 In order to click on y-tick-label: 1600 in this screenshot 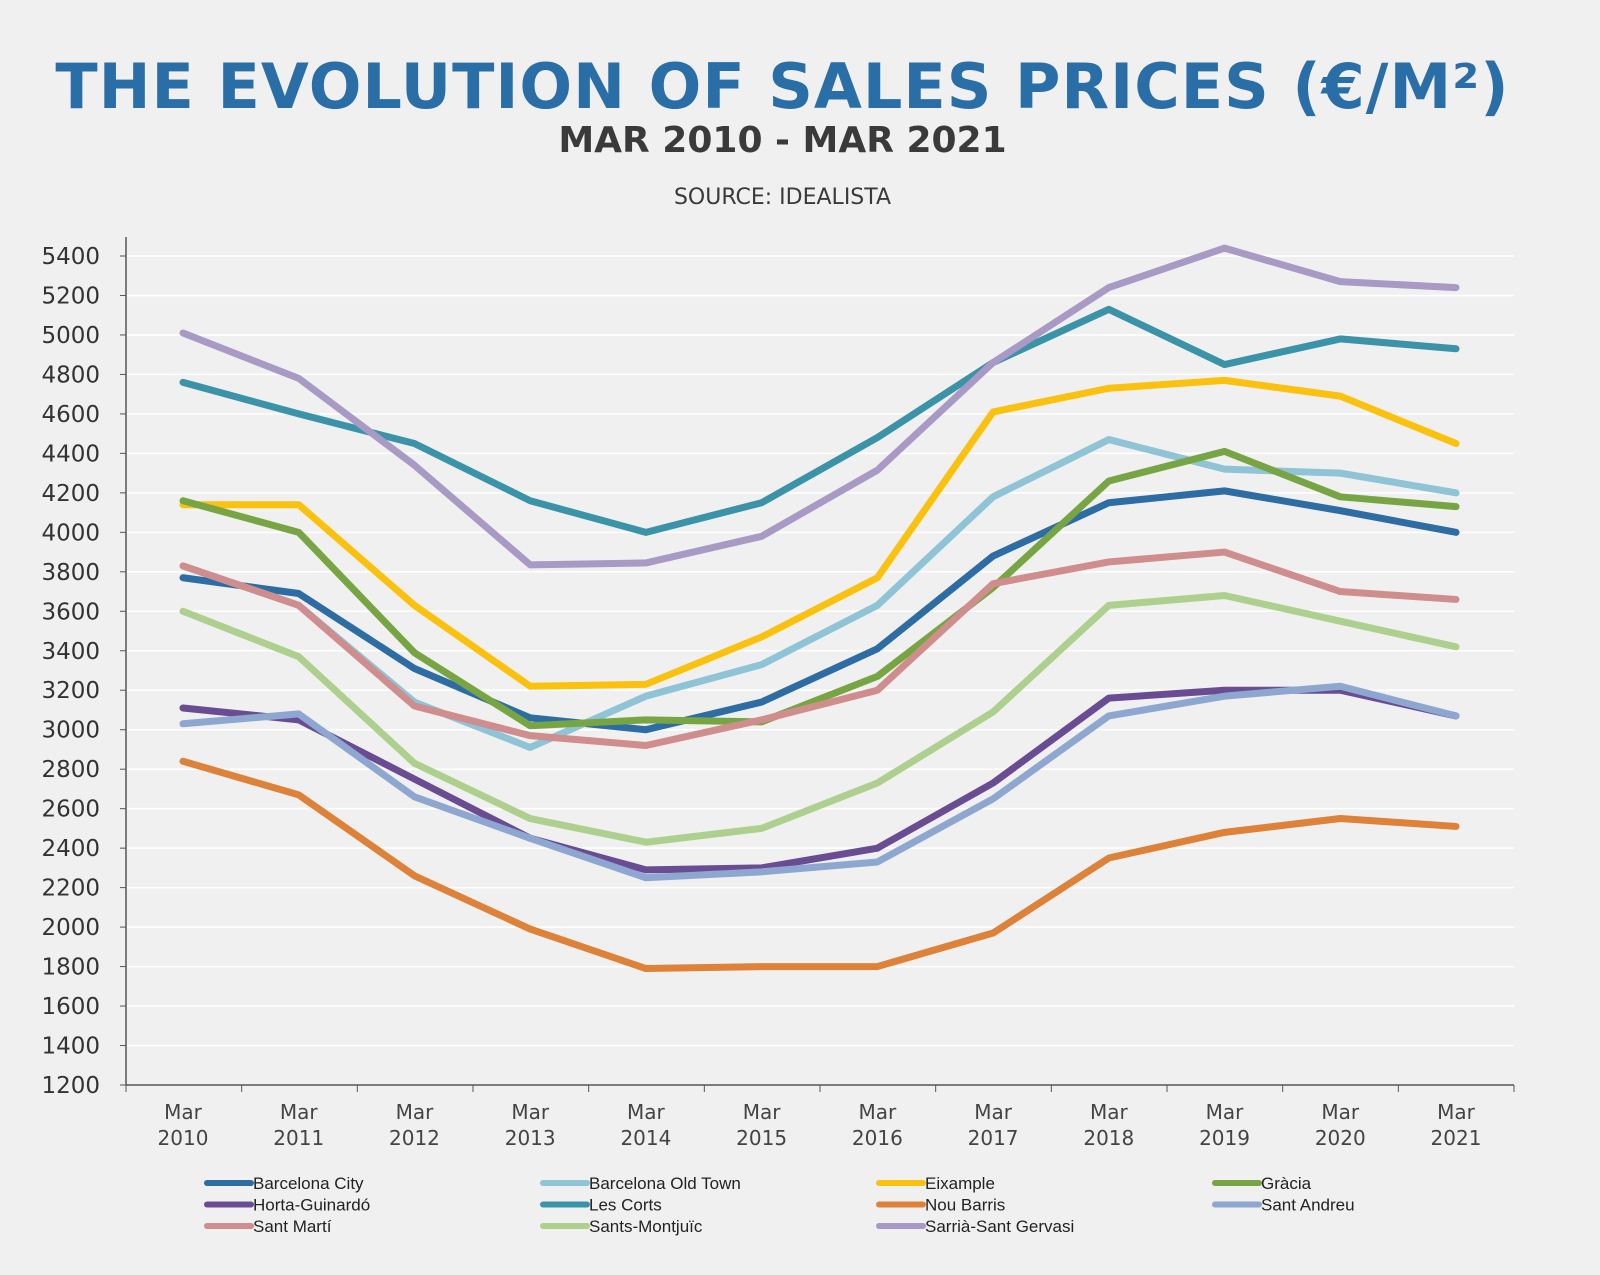, I will do `click(70, 1007)`.